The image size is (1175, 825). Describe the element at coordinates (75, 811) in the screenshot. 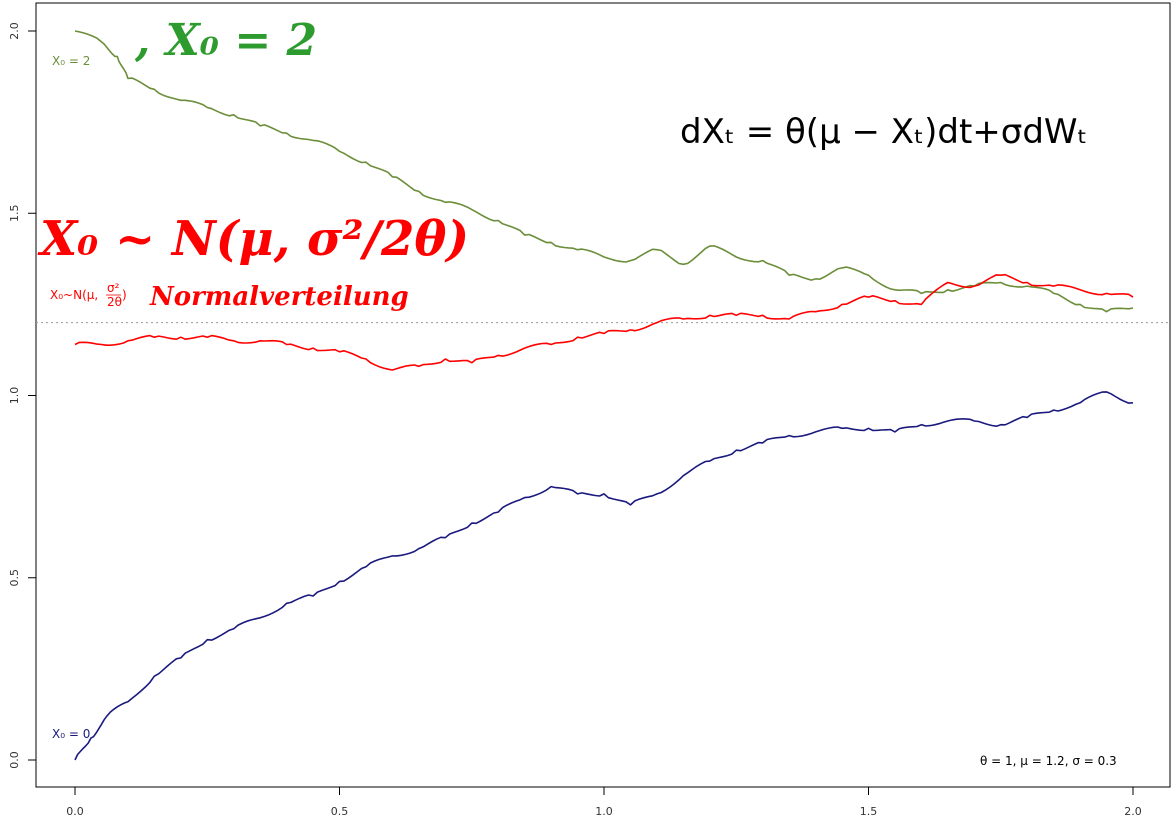

I see `x-tick-label: 0.0` at that location.